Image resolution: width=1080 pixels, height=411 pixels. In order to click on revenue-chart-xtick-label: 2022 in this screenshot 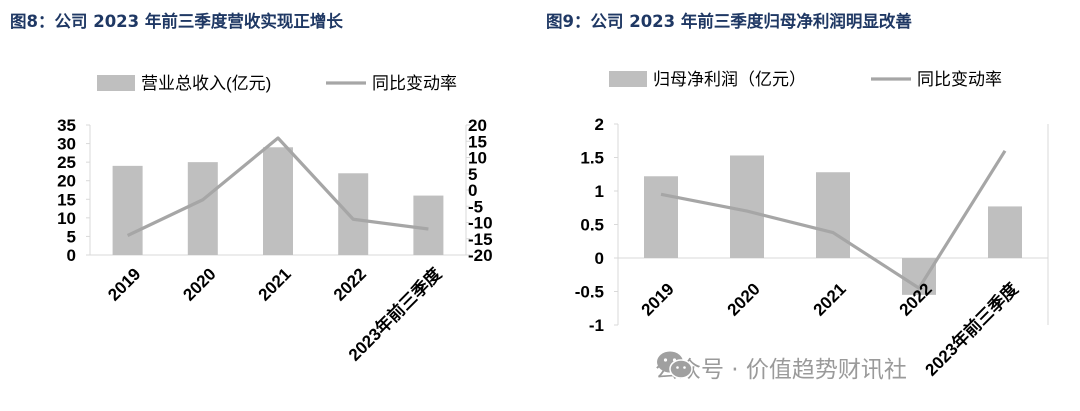, I will do `click(350, 284)`.